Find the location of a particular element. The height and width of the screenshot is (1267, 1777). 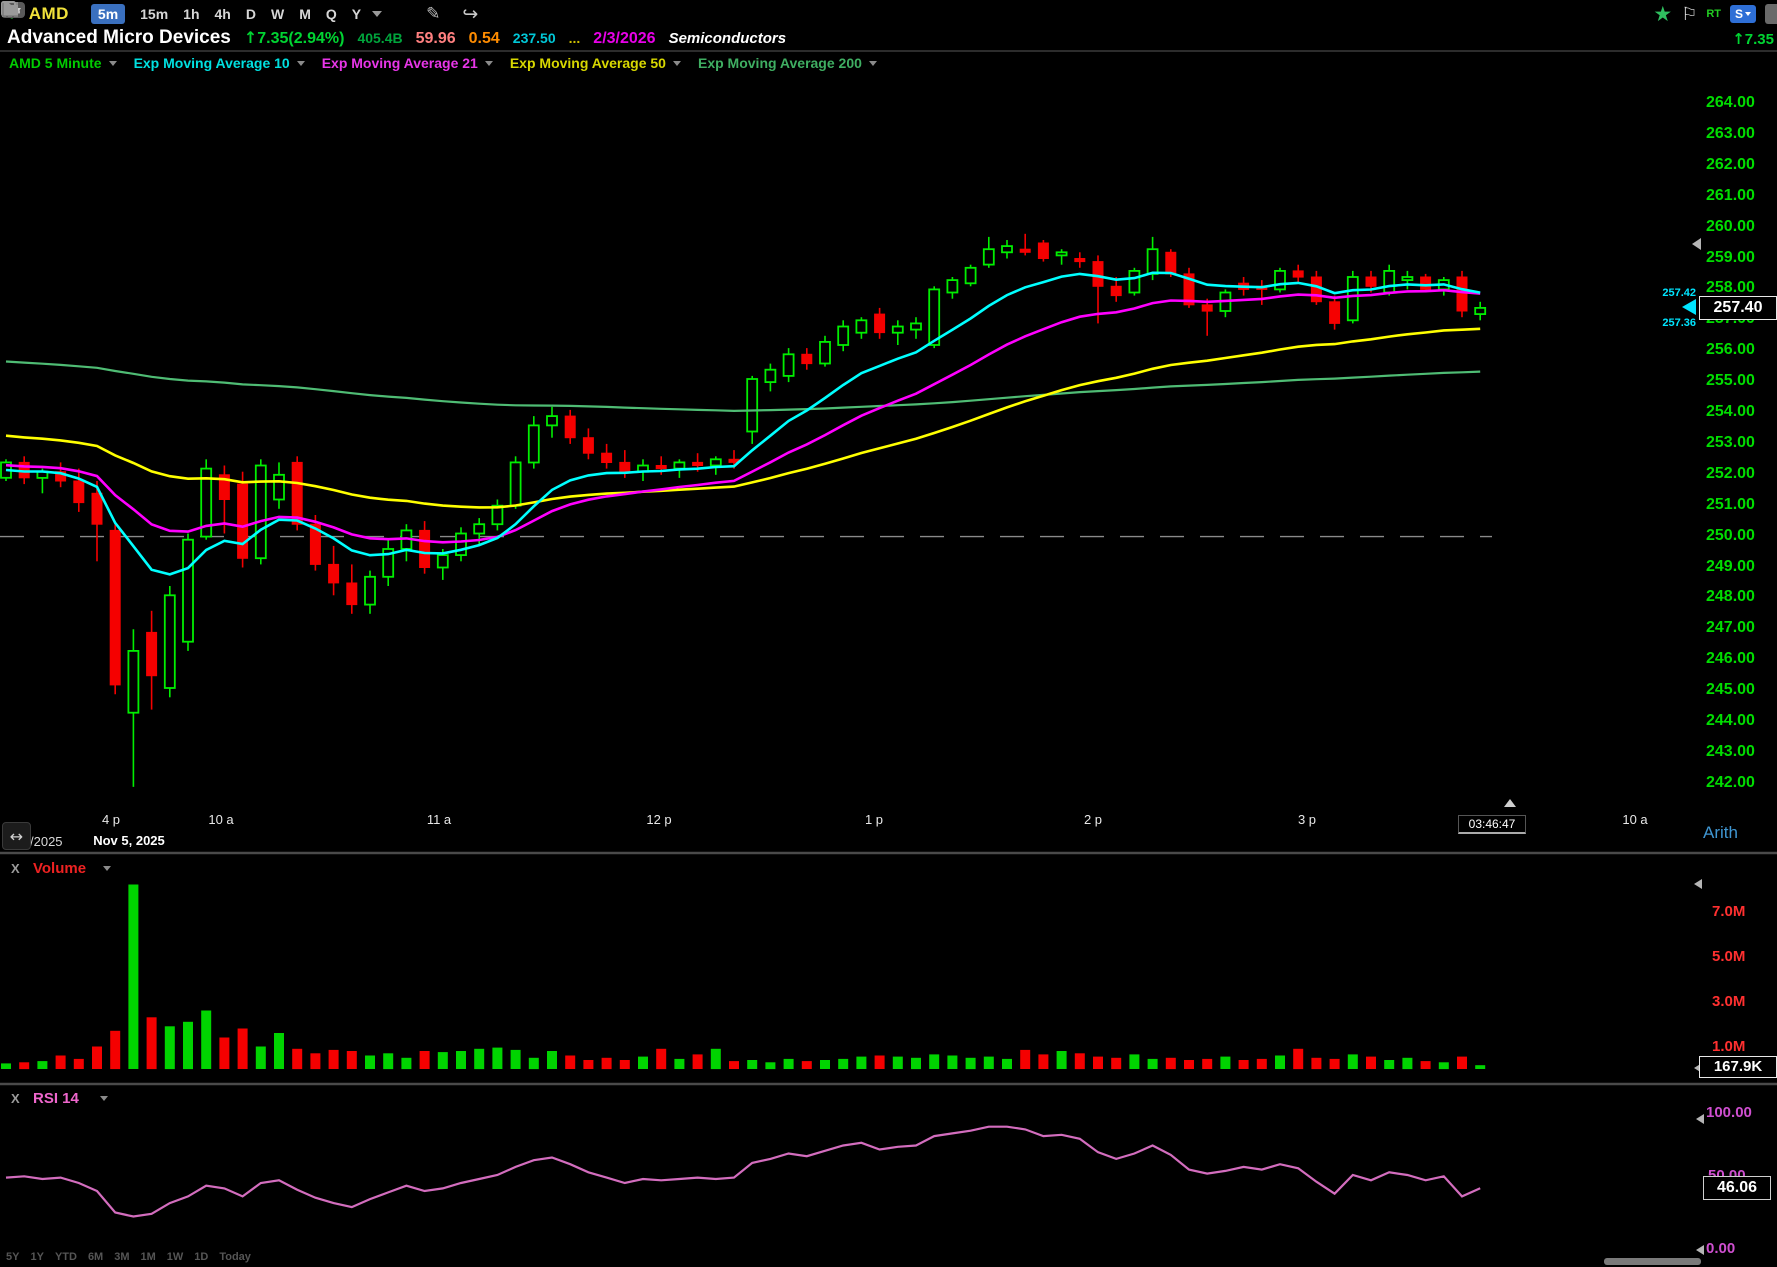

horizontal-scrollbar-thumb is located at coordinates (1652, 1261).